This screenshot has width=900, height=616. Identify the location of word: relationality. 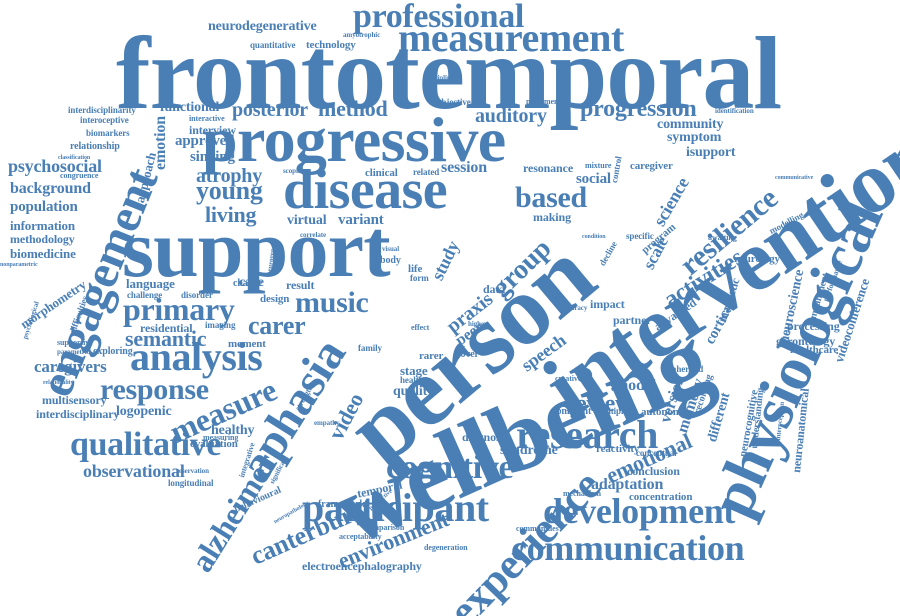
(58, 383).